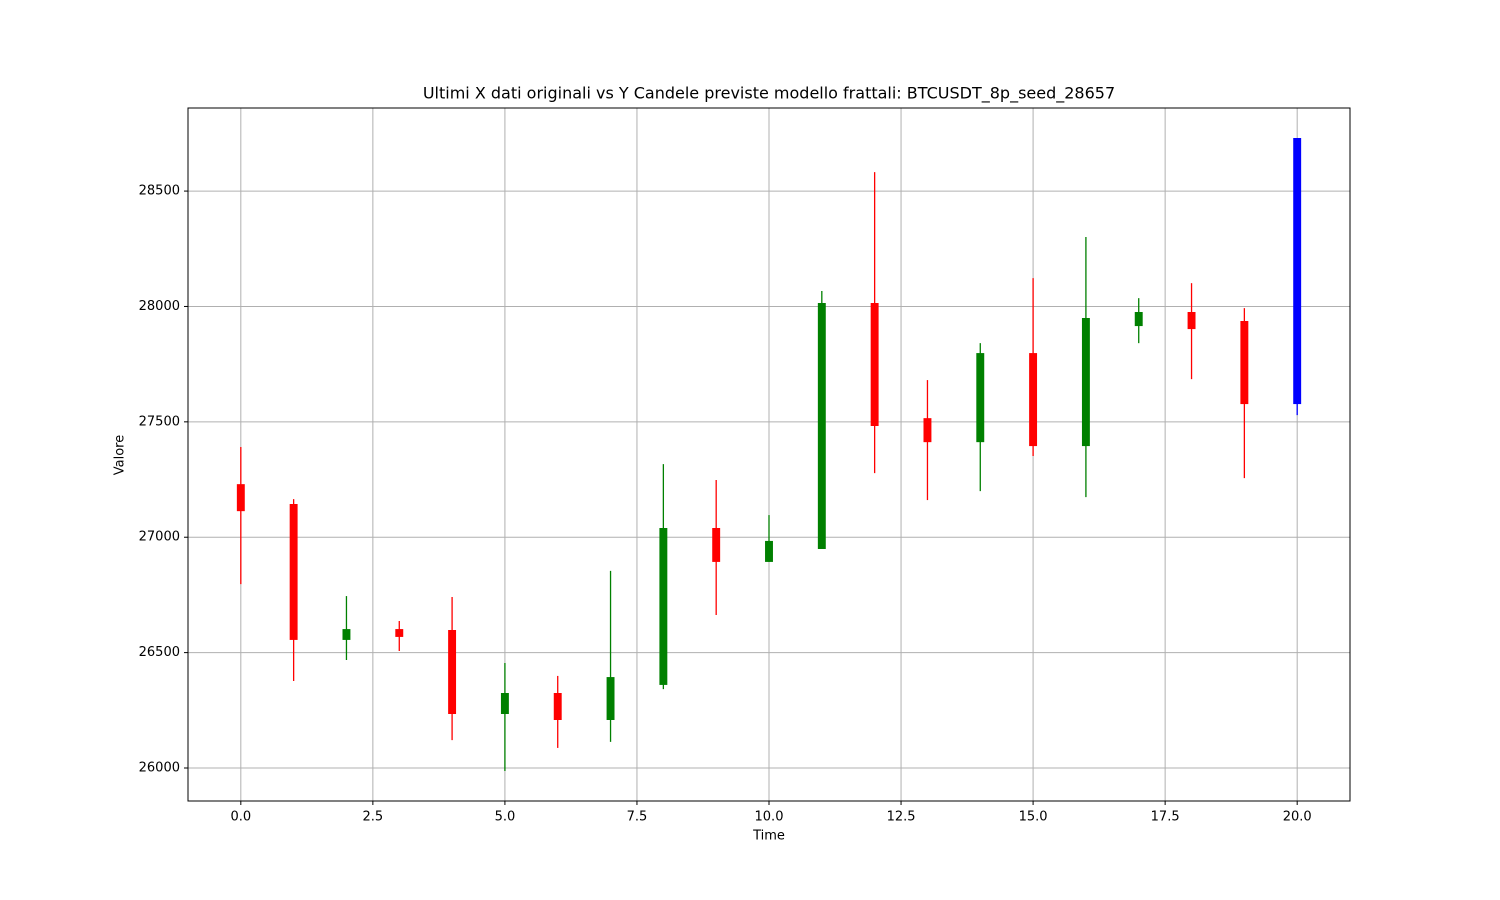 This screenshot has width=1500, height=900. What do you see at coordinates (373, 817) in the screenshot?
I see `x-tick-label: 2.5` at bounding box center [373, 817].